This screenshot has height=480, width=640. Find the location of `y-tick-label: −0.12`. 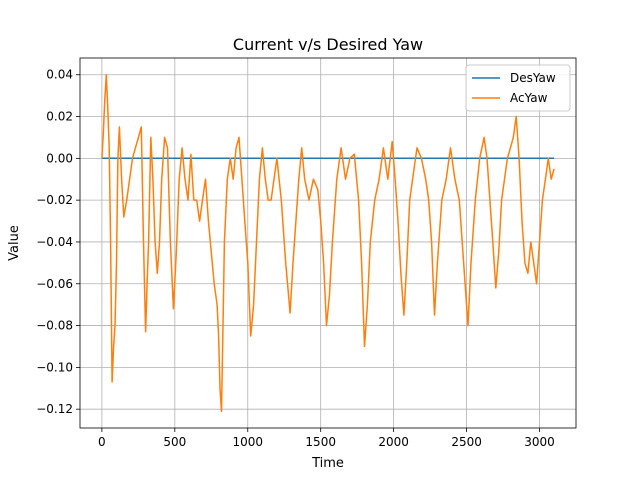

y-tick-label: −0.12 is located at coordinates (54, 409).